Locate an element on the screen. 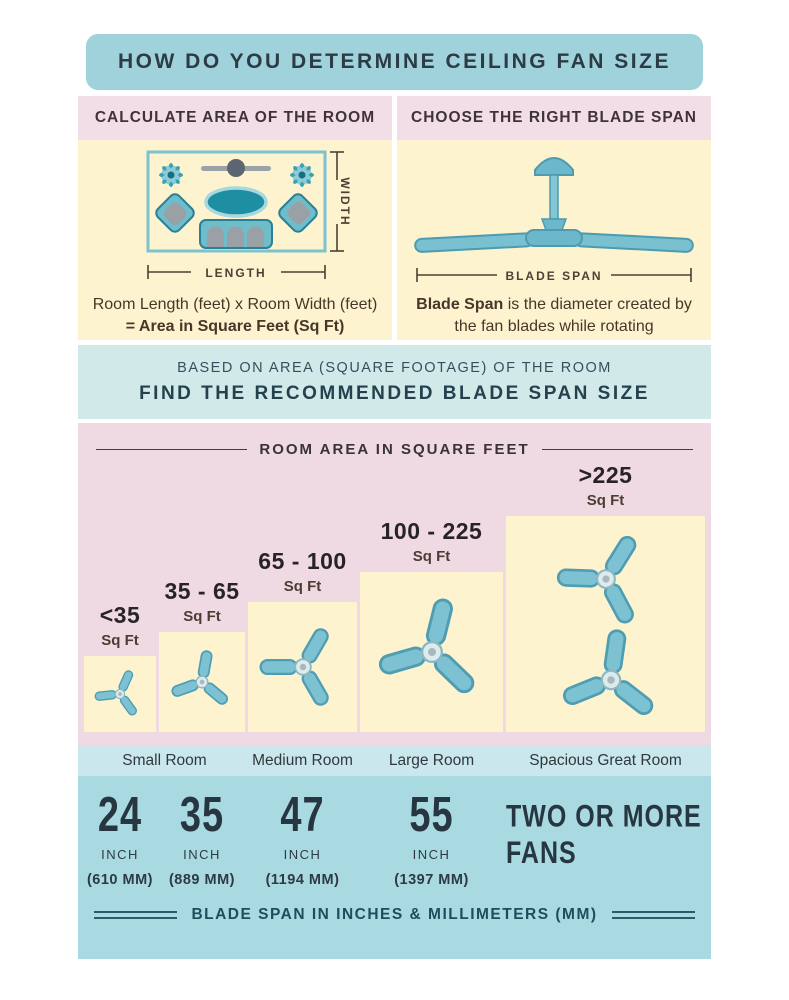  length-label: LENGTH is located at coordinates (235, 273).